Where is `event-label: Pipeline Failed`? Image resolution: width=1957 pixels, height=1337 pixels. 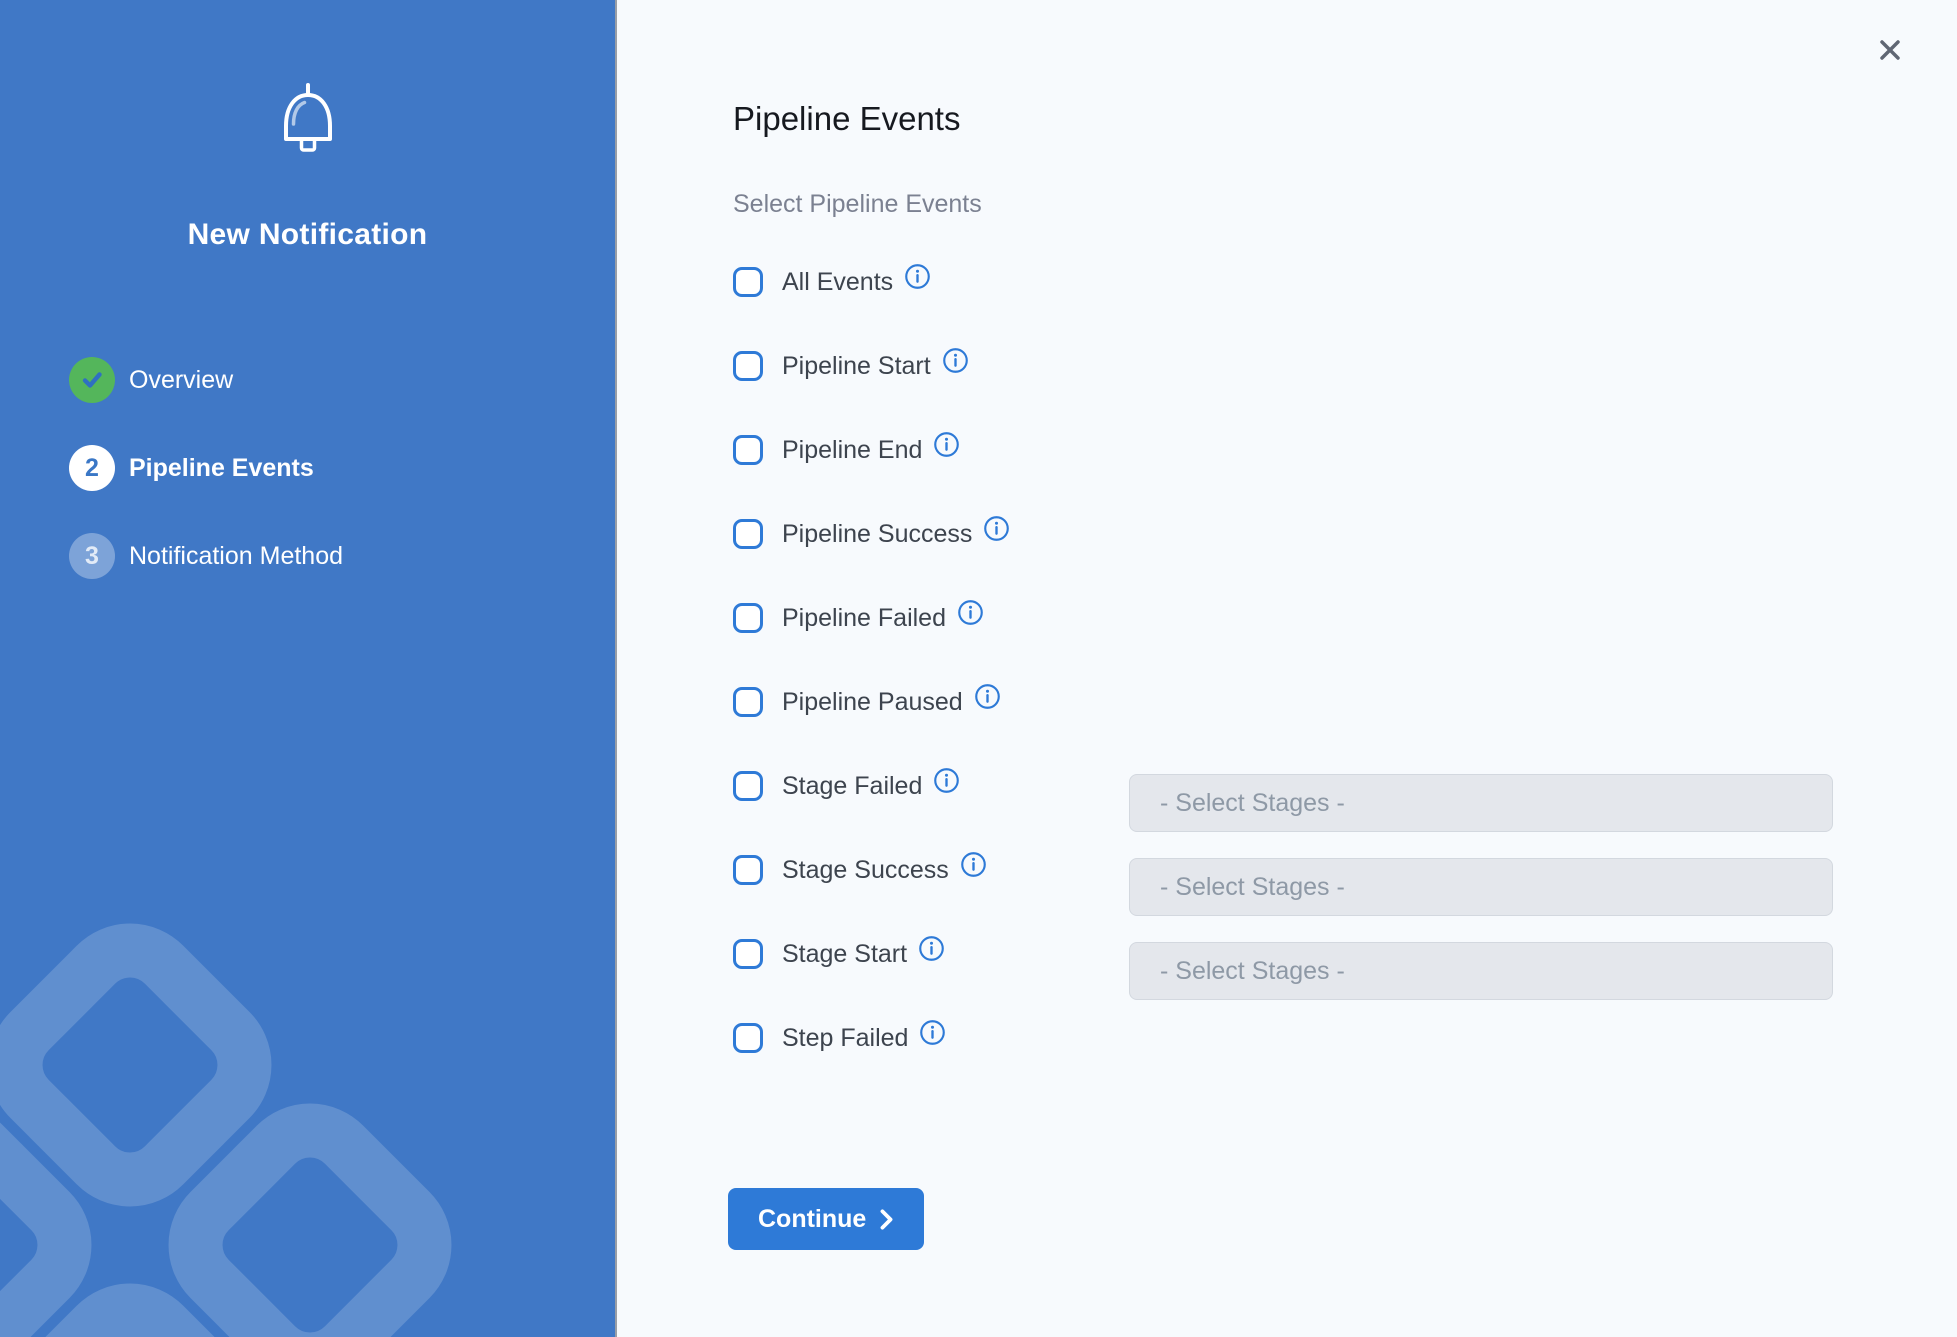
event-label: Pipeline Failed is located at coordinates (864, 617).